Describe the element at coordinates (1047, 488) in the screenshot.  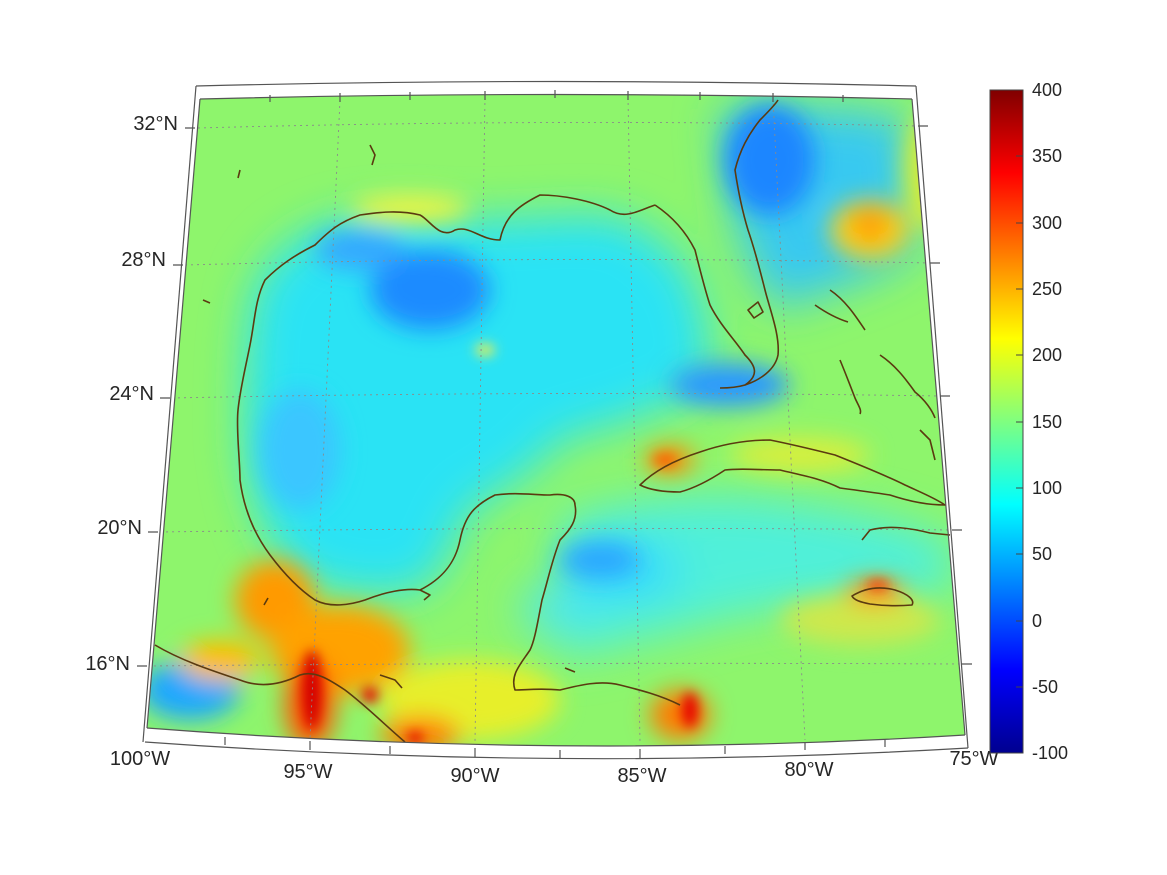
I see `colorbar-label-100: 100` at that location.